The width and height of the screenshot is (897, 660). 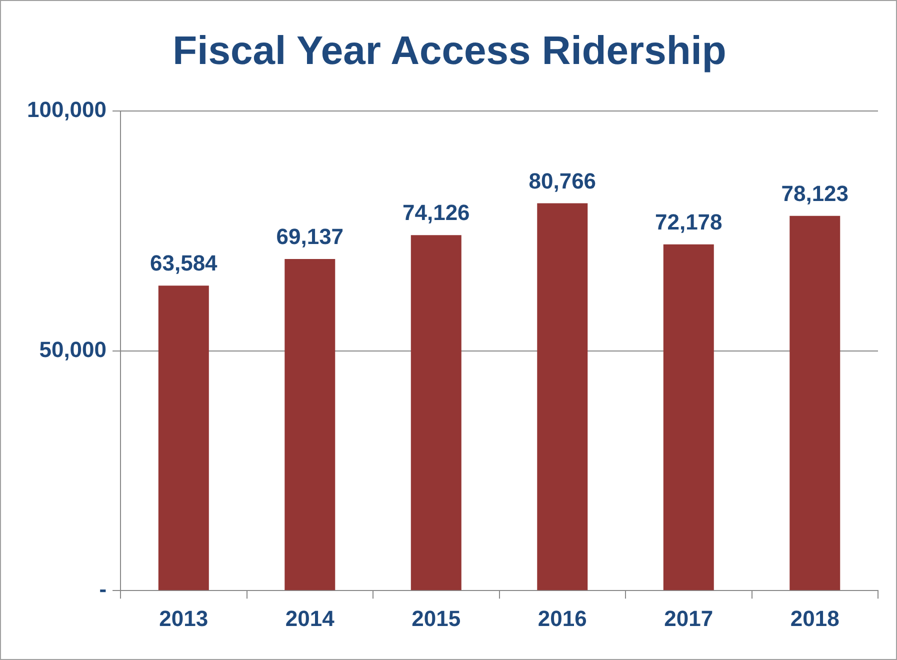 What do you see at coordinates (66, 109) in the screenshot?
I see `y-tick-label: 100,000` at bounding box center [66, 109].